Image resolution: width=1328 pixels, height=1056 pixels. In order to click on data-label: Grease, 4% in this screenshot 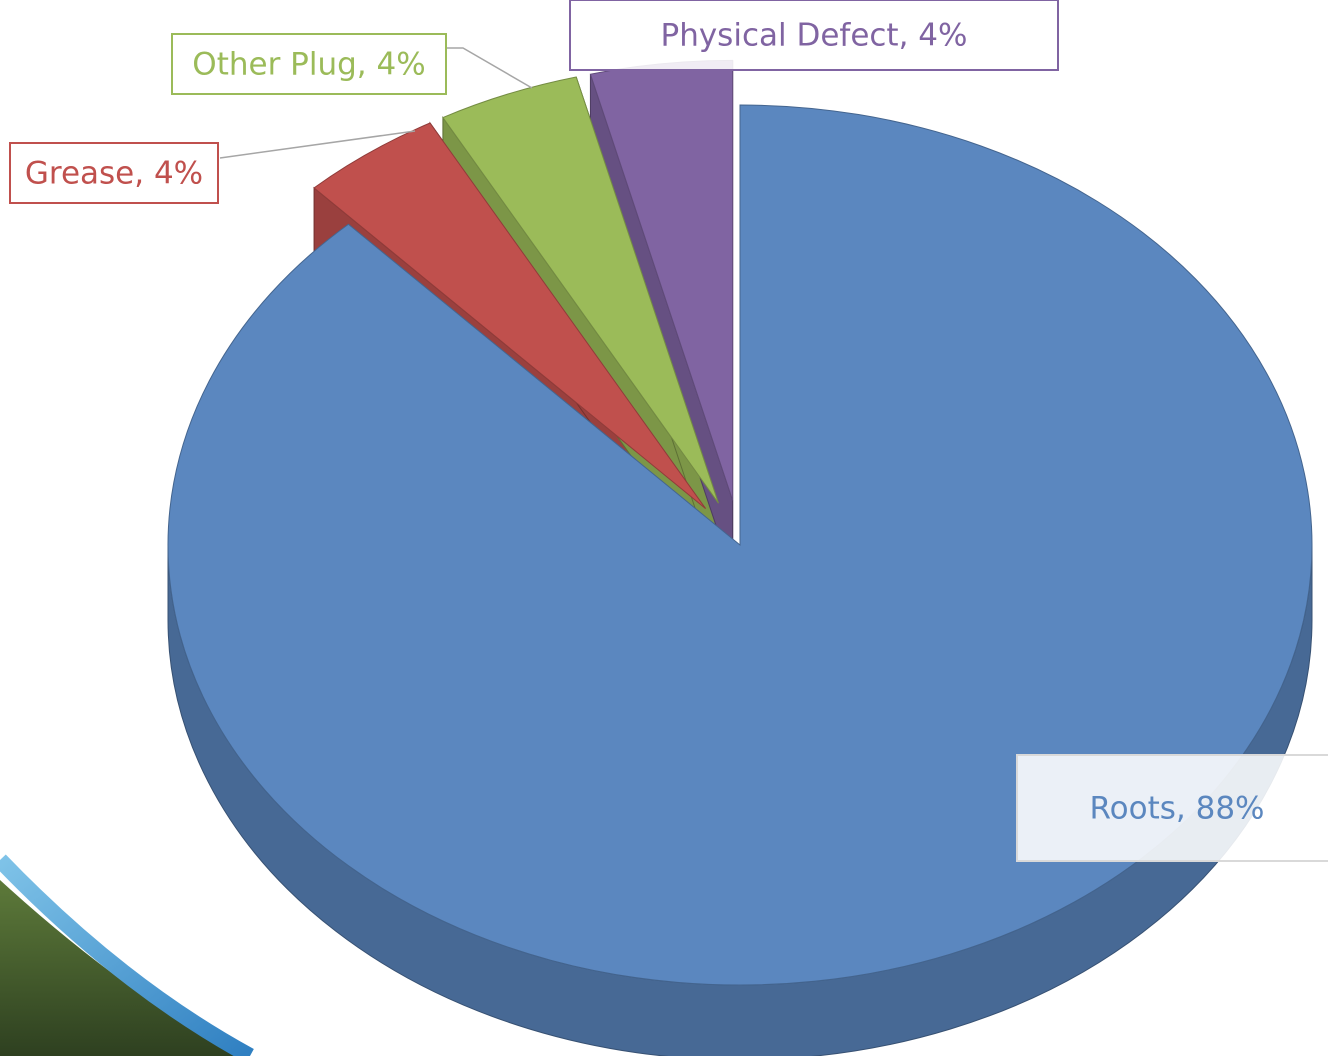, I will do `click(114, 174)`.